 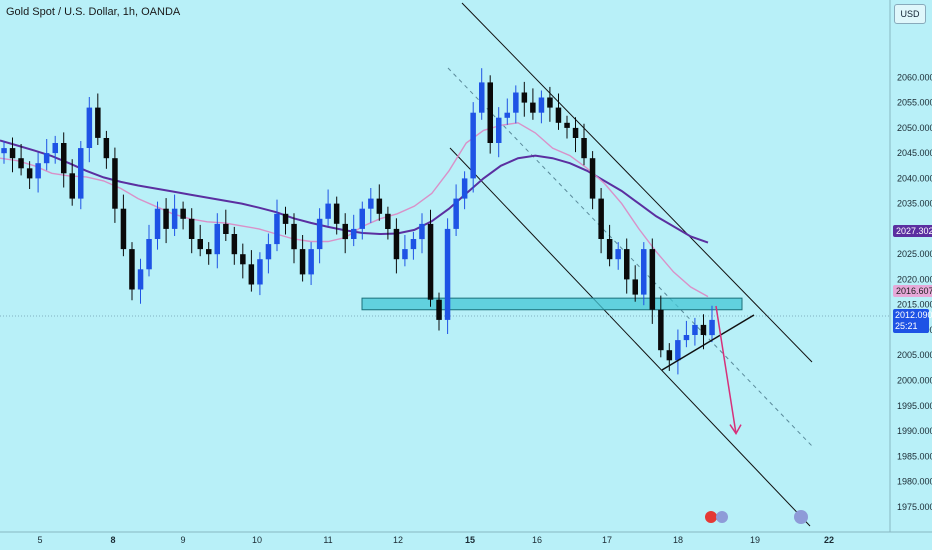 I want to click on currency-button: USD, so click(x=910, y=14).